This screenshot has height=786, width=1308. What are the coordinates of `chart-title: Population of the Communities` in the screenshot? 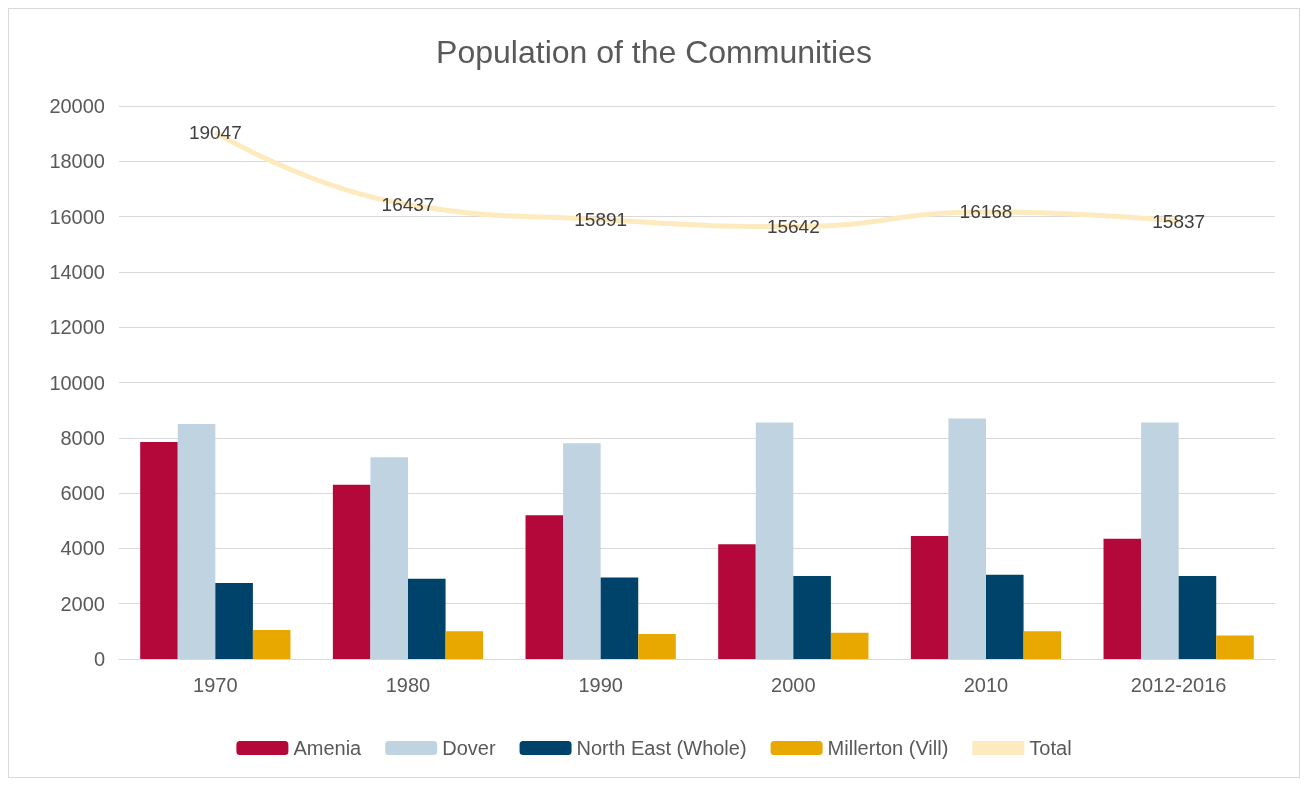 It's located at (654, 52).